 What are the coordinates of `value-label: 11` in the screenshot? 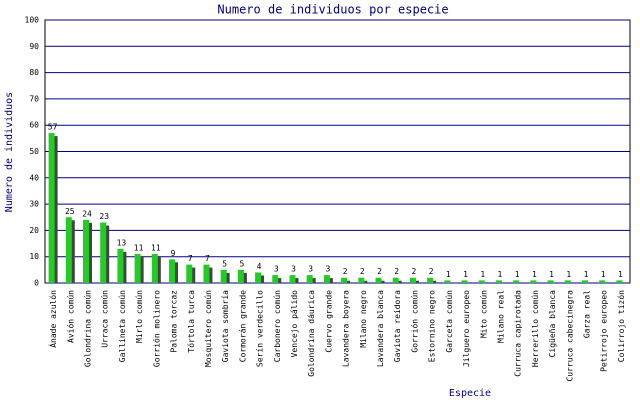 It's located at (156, 248).